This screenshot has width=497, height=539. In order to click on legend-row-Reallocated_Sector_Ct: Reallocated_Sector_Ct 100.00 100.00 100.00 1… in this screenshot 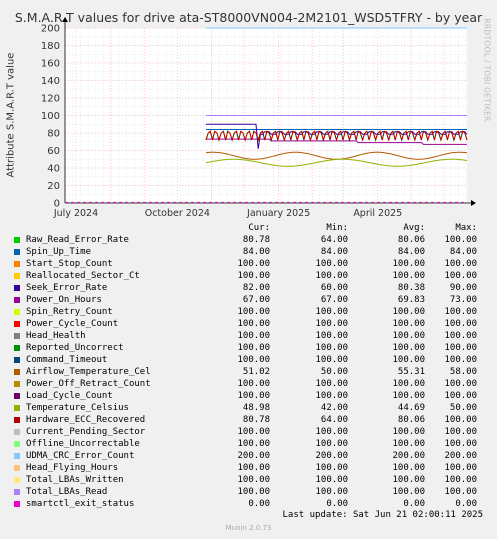, I will do `click(248, 276)`.